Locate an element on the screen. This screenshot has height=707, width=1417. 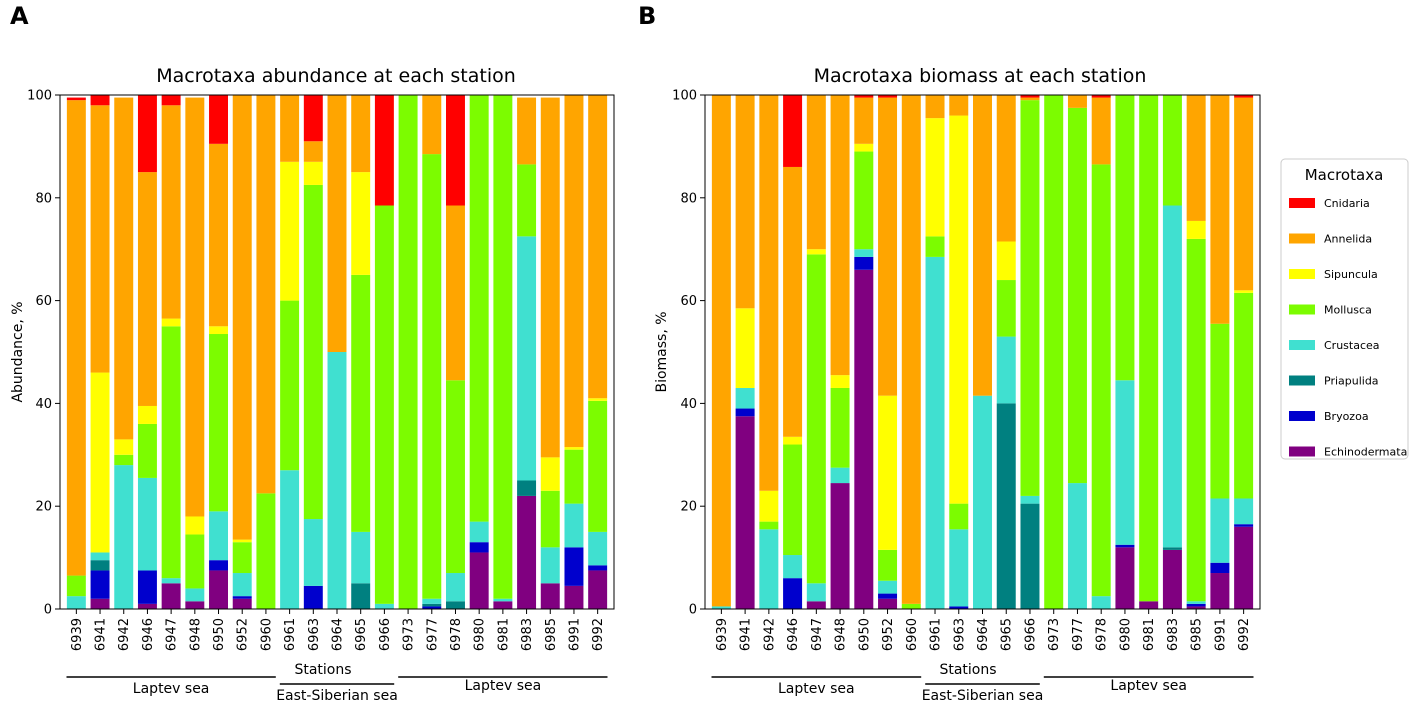
bar-abundance-6950-bryozoa is located at coordinates (218, 565).